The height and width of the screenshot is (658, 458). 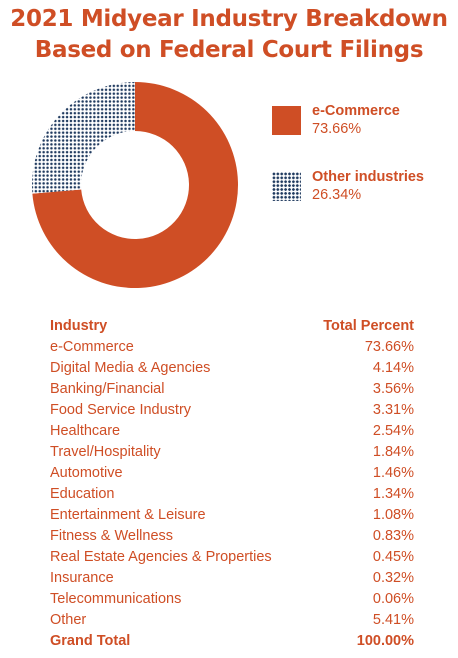 What do you see at coordinates (232, 389) in the screenshot?
I see `table-row: Banking/Financial 3.56%` at bounding box center [232, 389].